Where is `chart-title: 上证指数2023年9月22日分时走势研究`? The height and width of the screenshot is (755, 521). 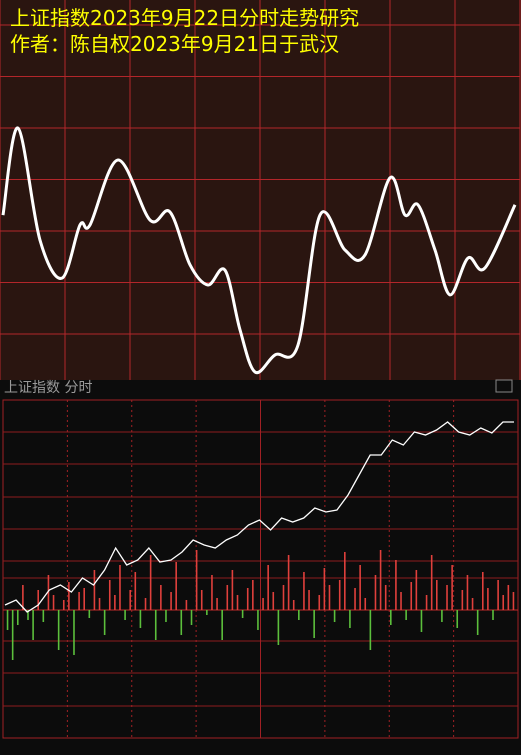
chart-title: 上证指数2023年9月22日分时走势研究 is located at coordinates (184, 18).